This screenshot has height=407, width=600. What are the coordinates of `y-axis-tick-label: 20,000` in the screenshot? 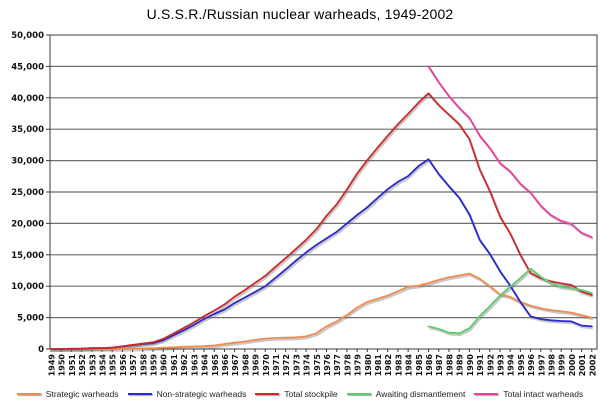 It's located at (27, 224).